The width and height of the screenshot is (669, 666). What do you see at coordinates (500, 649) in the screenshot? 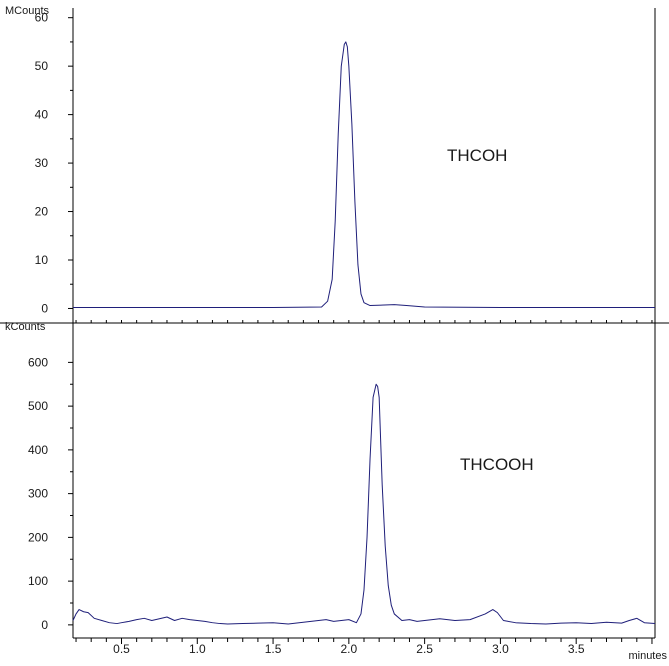
I see `x-tick-label-5: 3.0` at bounding box center [500, 649].